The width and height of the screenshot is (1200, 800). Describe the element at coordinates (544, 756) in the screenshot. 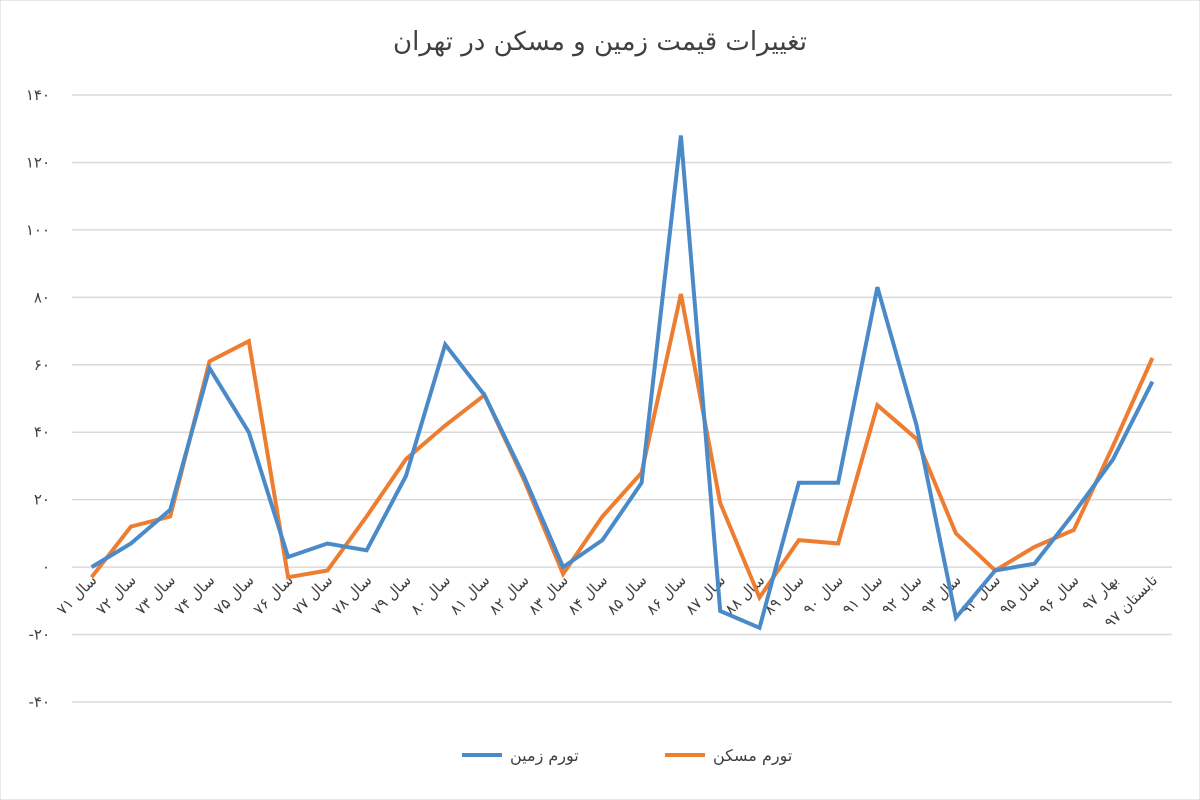

I see `legend-label: تورم زمین` at that location.